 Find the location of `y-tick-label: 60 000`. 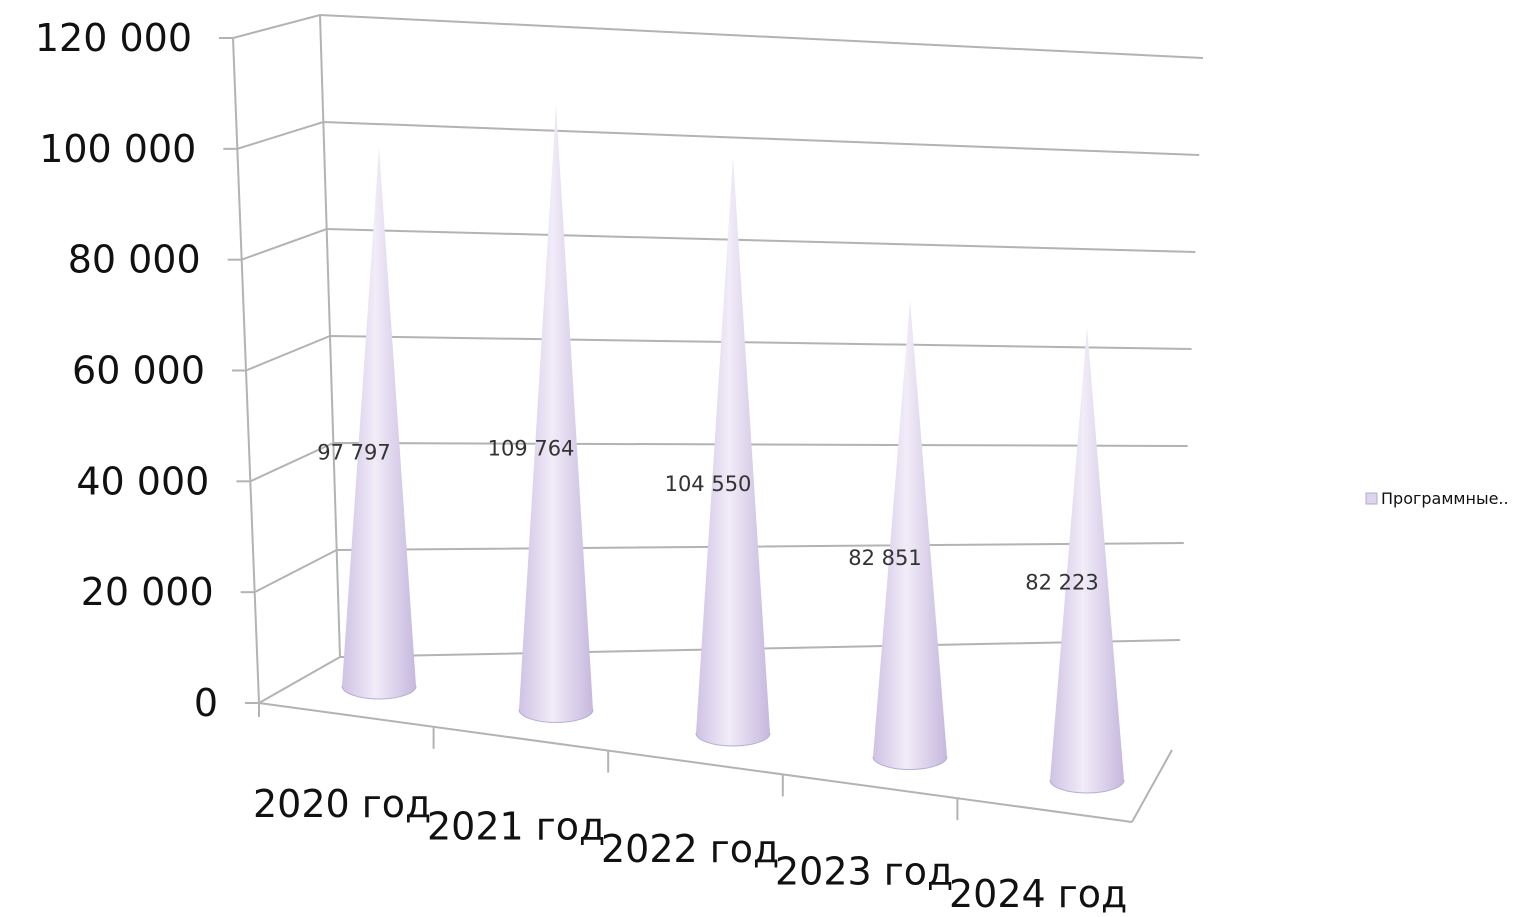

y-tick-label: 60 000 is located at coordinates (138, 371).